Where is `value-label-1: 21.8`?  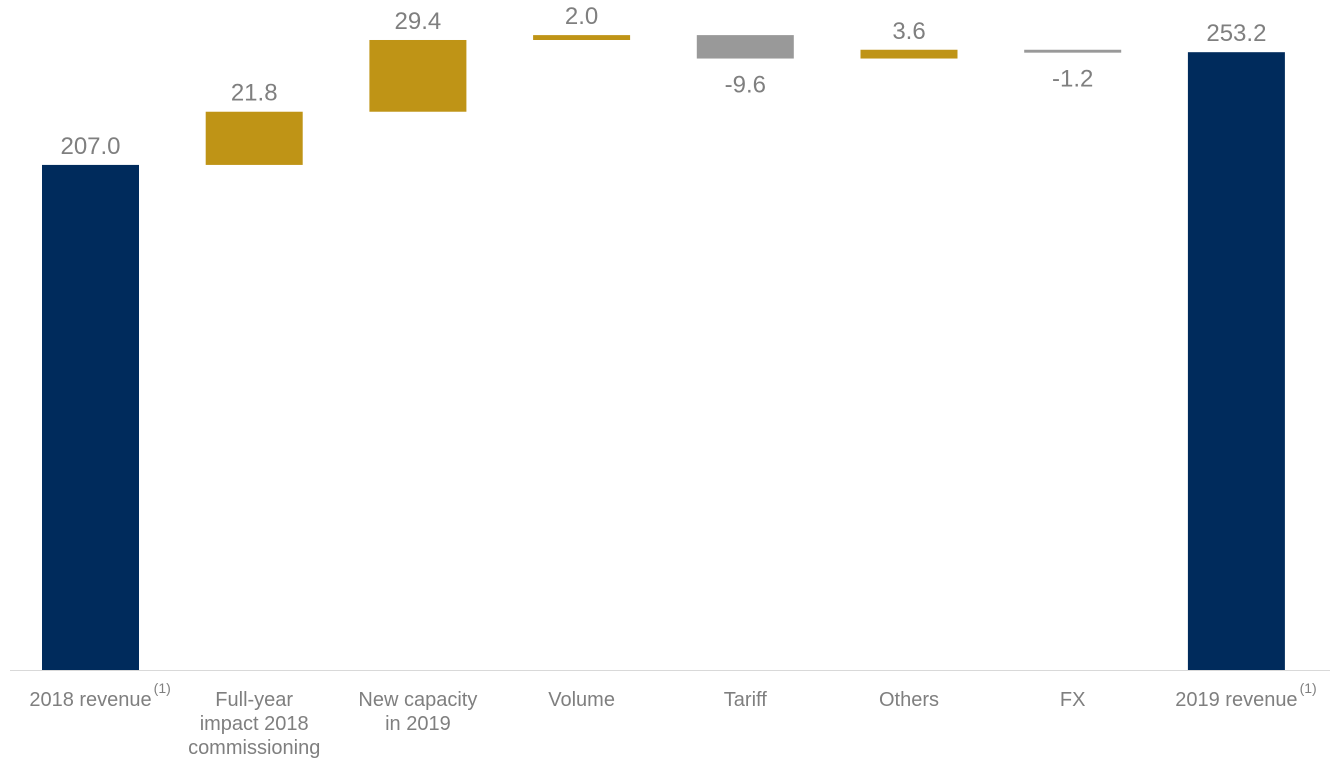
value-label-1: 21.8 is located at coordinates (254, 93).